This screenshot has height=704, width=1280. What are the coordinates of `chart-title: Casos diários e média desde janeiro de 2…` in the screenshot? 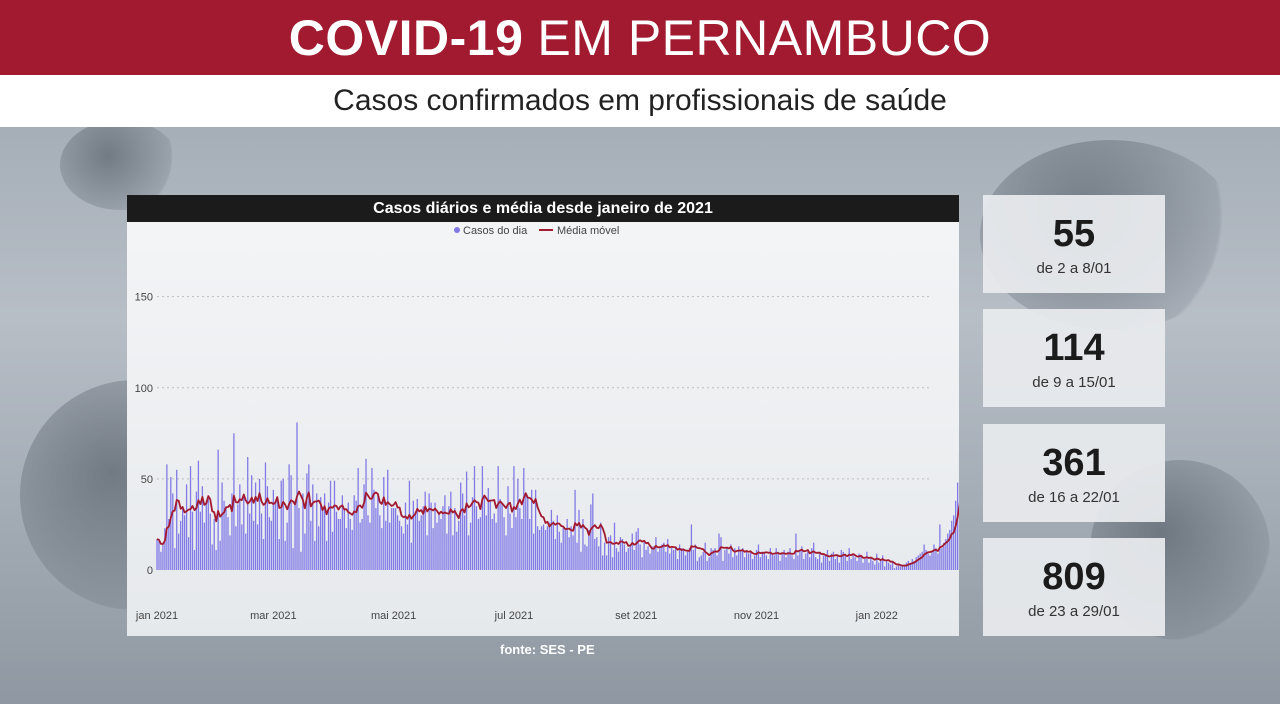 It's located at (543, 208).